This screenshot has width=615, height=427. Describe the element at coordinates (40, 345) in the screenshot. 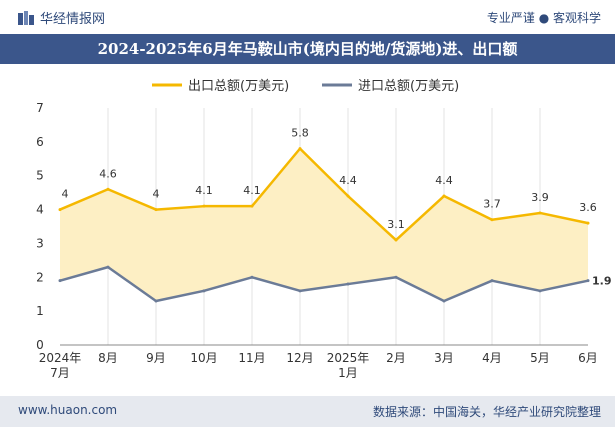

I see `y-tick-label: 0` at that location.